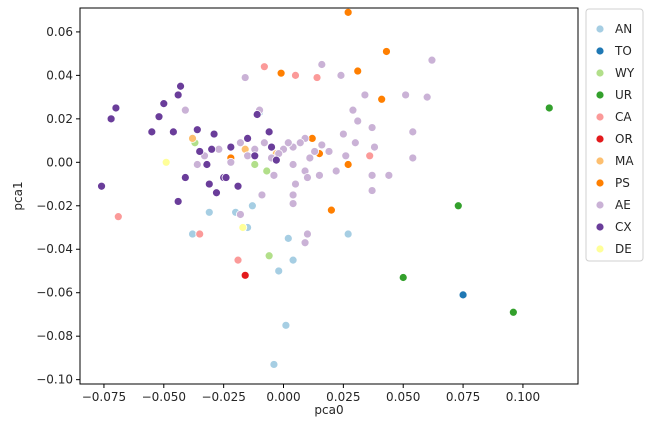 The image size is (666, 432). Describe the element at coordinates (624, 161) in the screenshot. I see `legend-label-ma: MA` at that location.